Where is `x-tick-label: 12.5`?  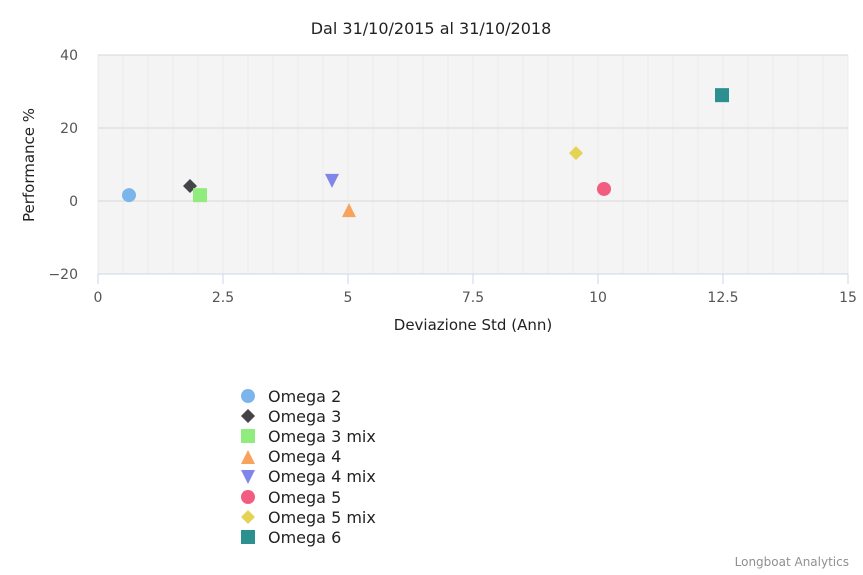 x-tick-label: 12.5 is located at coordinates (722, 298).